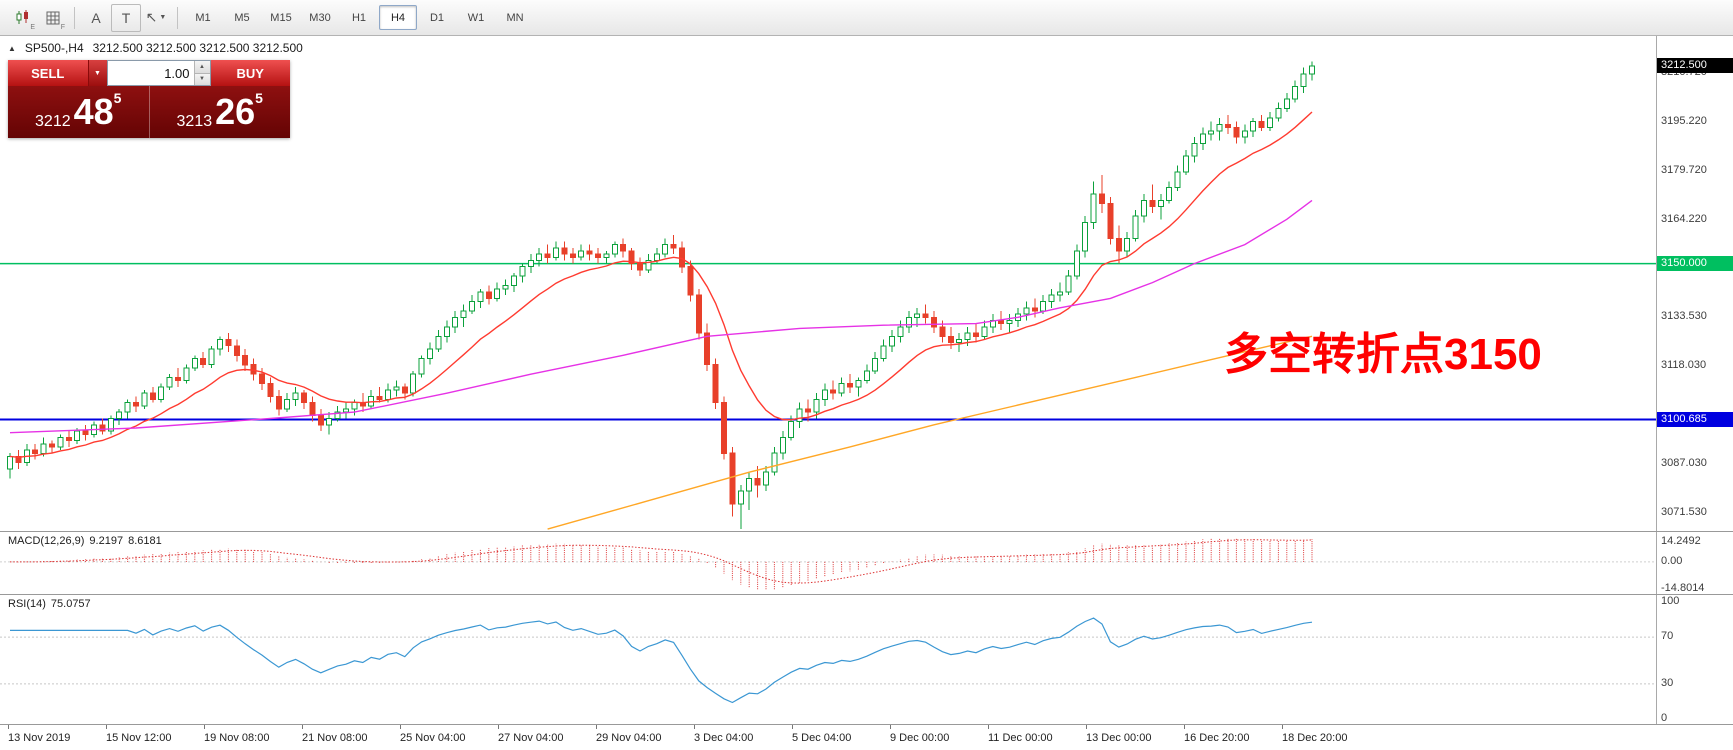 This screenshot has width=1733, height=750. Describe the element at coordinates (1684, 315) in the screenshot. I see `price-tick-label: 3133.530` at that location.